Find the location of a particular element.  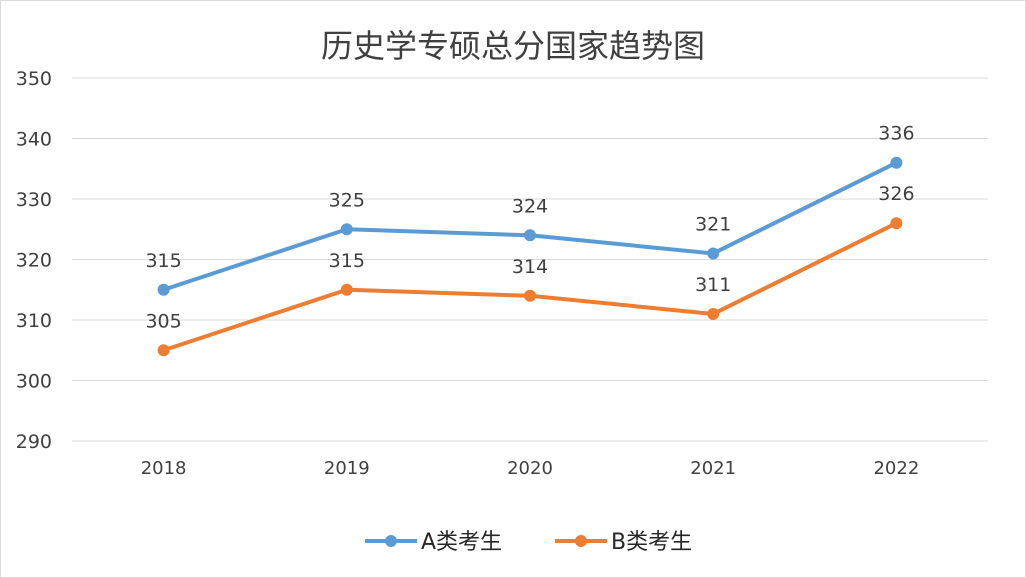

y-tick-label: 340 is located at coordinates (34, 140).